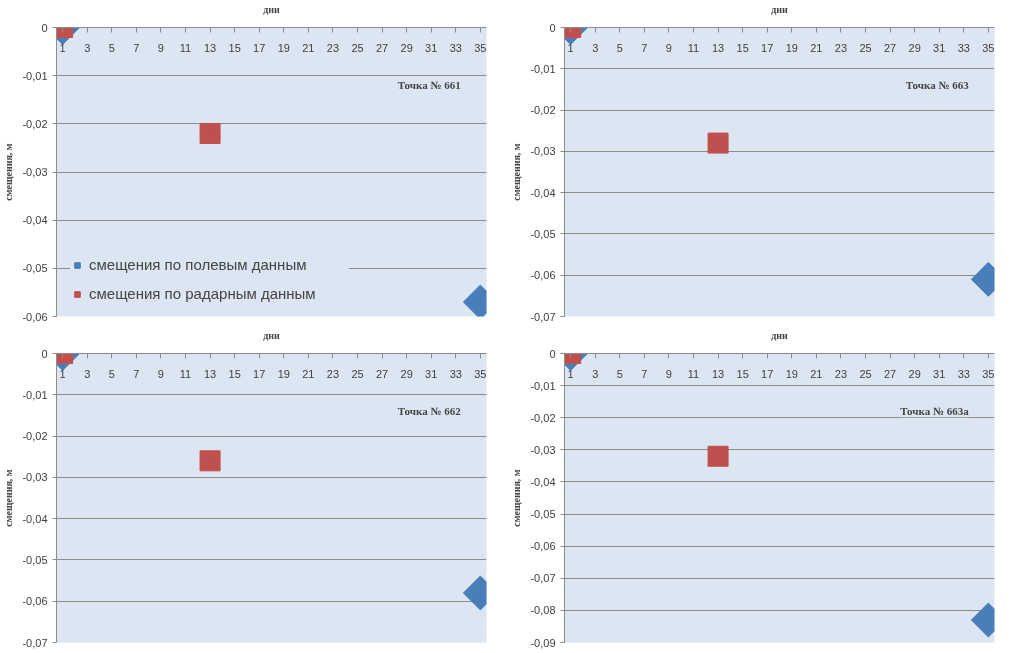 This screenshot has width=1017, height=653. Describe the element at coordinates (429, 85) in the screenshot. I see `annotation: Точка № 661` at that location.